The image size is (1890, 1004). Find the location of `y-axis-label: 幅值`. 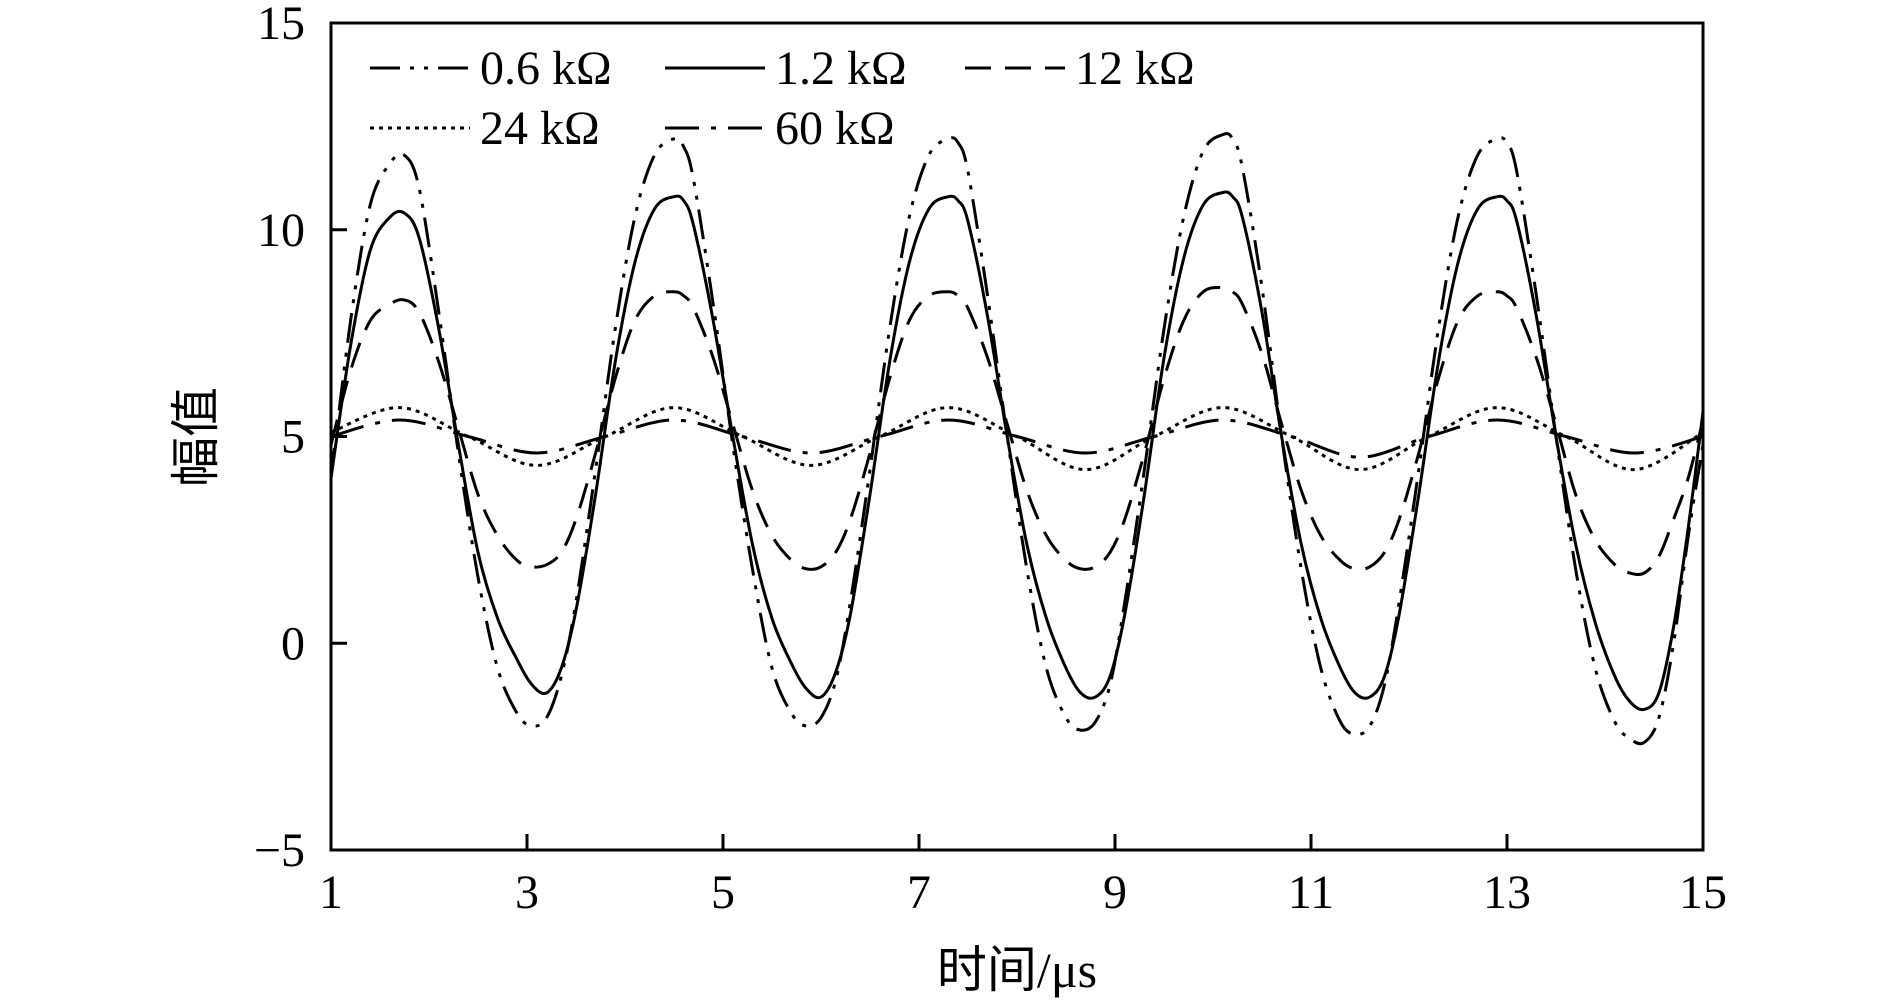

y-axis-label: 幅值 is located at coordinates (196, 437).